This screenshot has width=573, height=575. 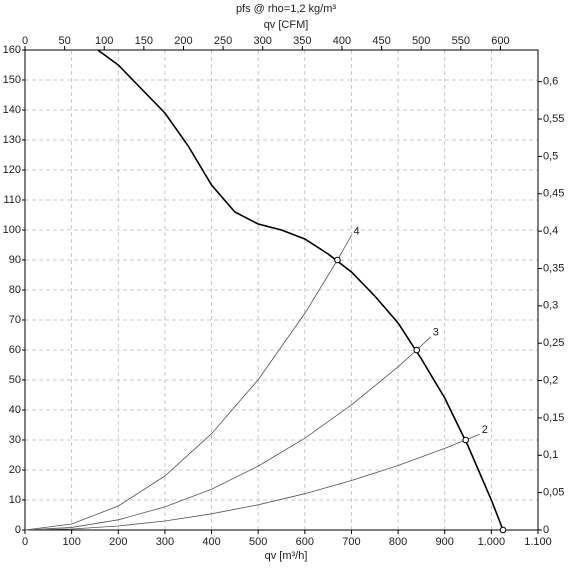 What do you see at coordinates (263, 41) in the screenshot?
I see `x2-tick-label: 300` at bounding box center [263, 41].